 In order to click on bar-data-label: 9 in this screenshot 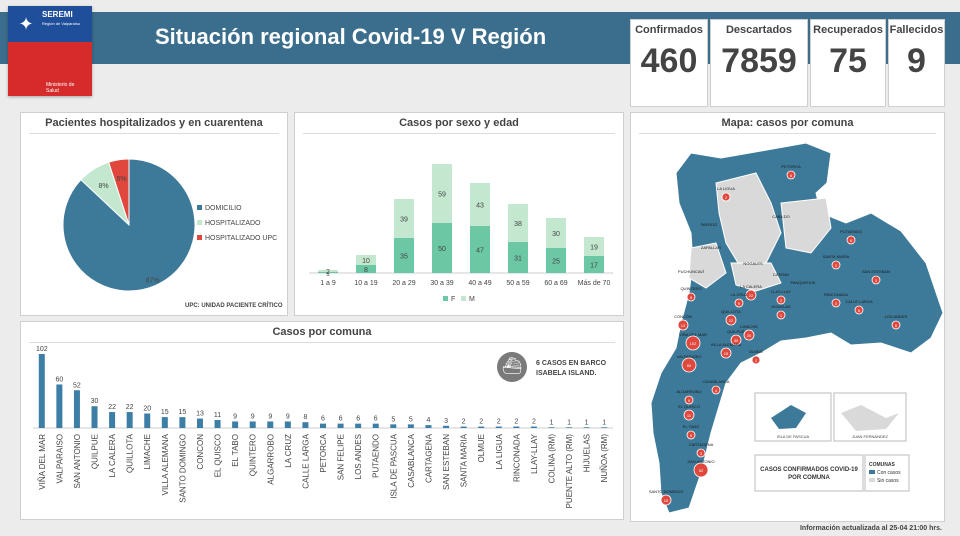, I will do `click(235, 416)`.